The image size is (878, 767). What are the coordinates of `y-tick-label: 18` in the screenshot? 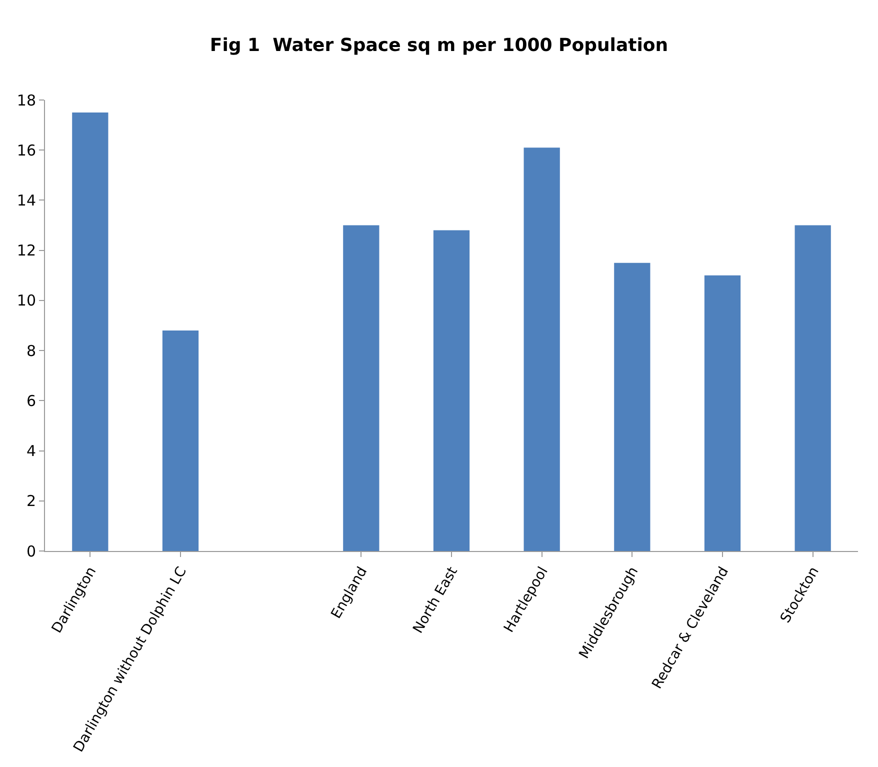 It's located at (26, 100).